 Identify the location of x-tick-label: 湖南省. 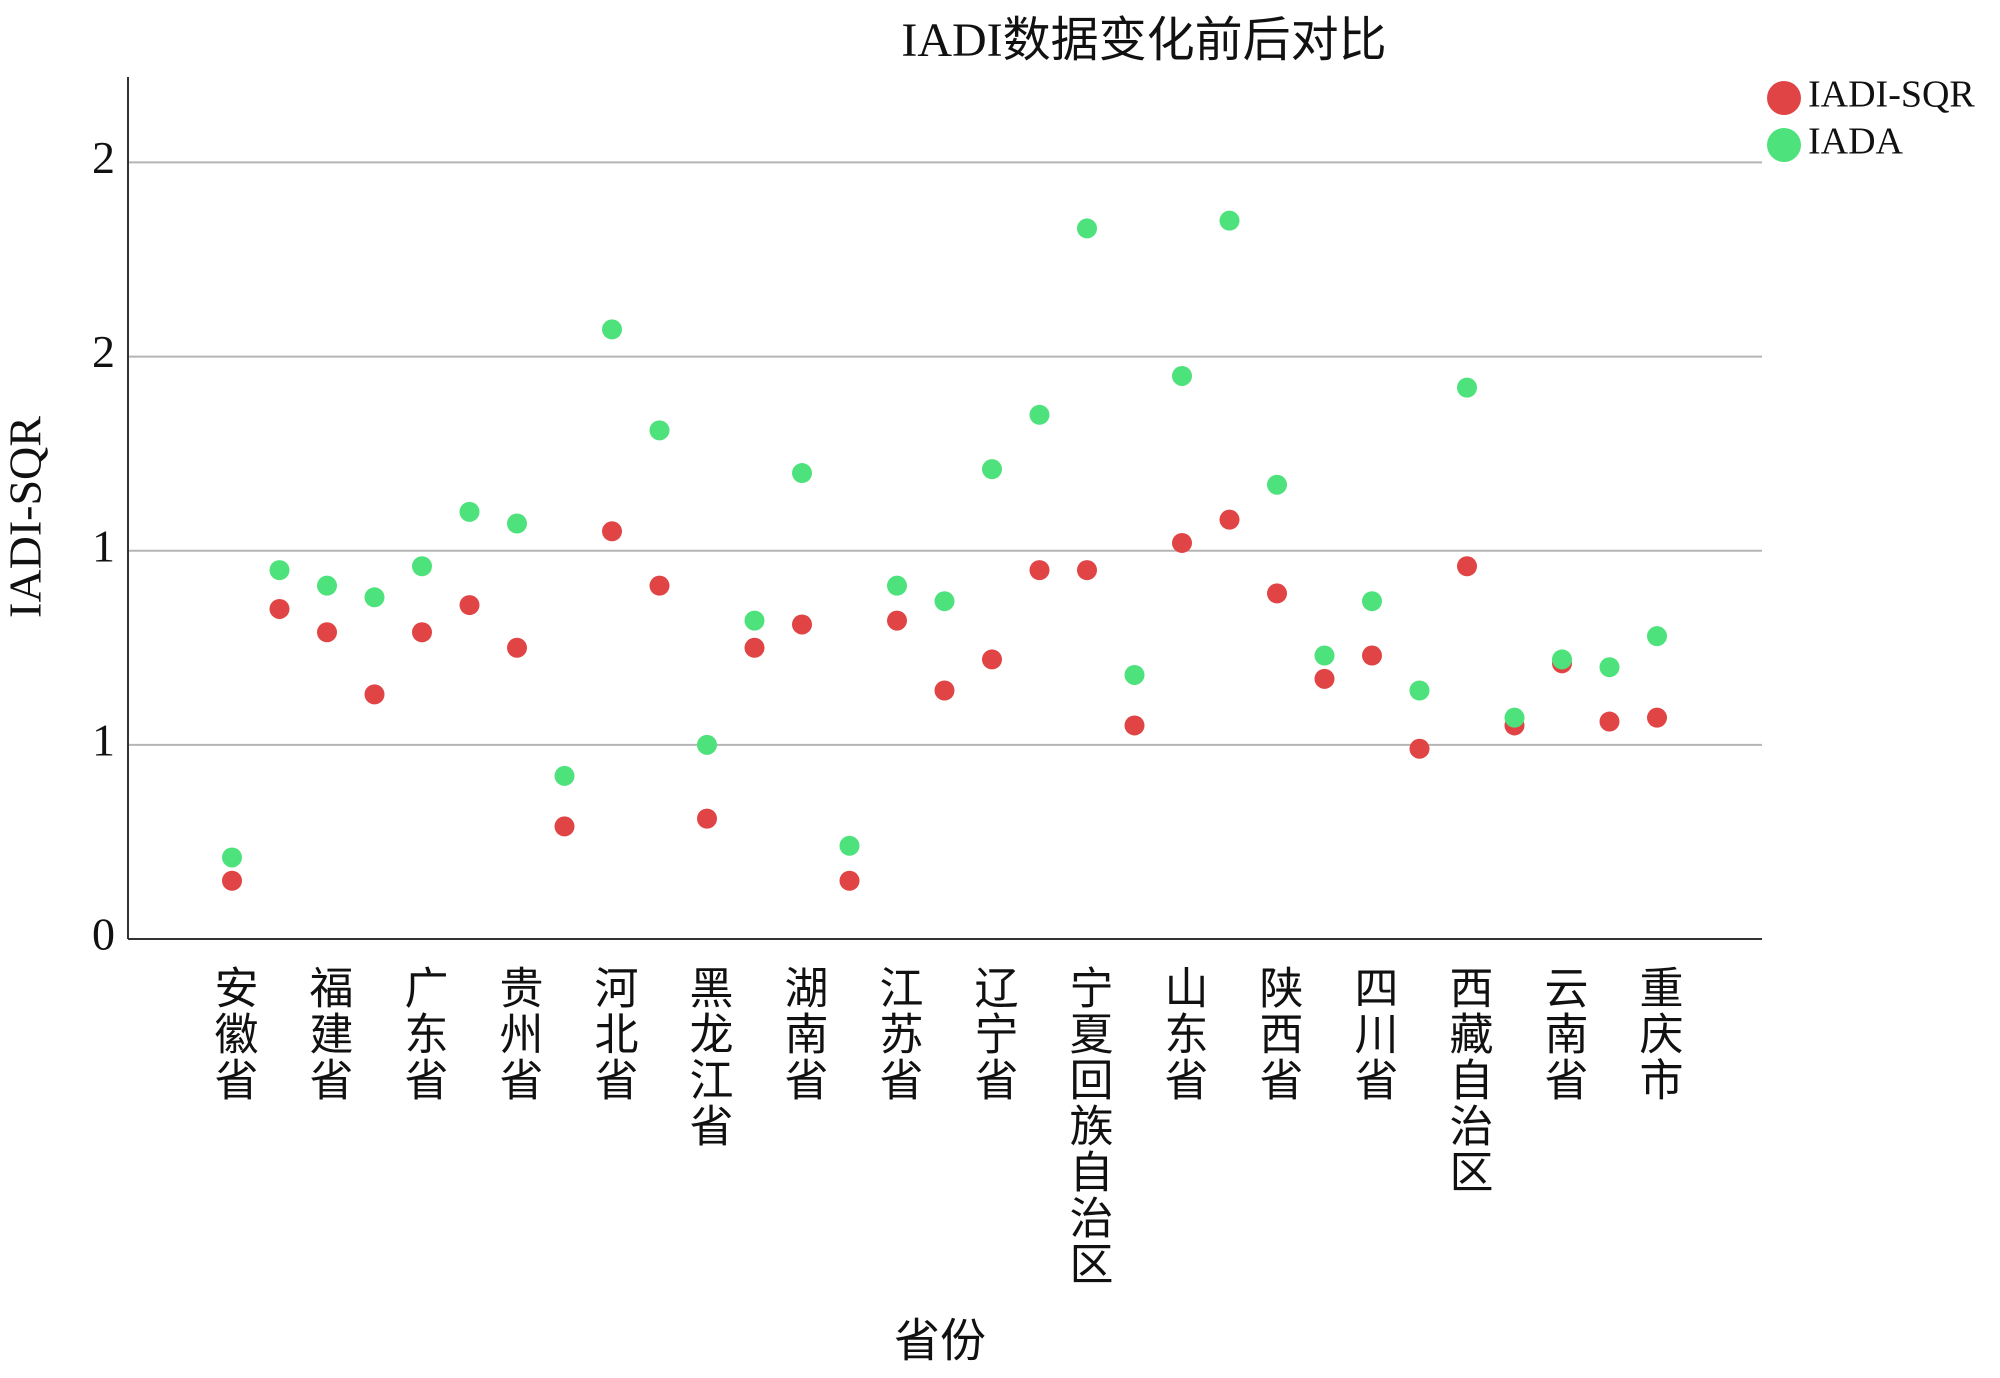
(803, 1034).